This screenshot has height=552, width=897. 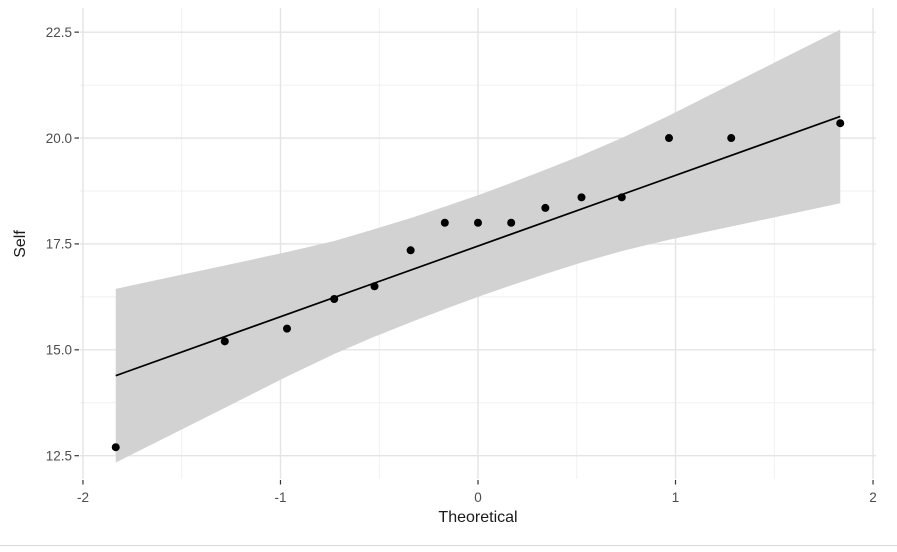 I want to click on x-tick-labels: -2 -1 0 1 2, so click(x=477, y=497).